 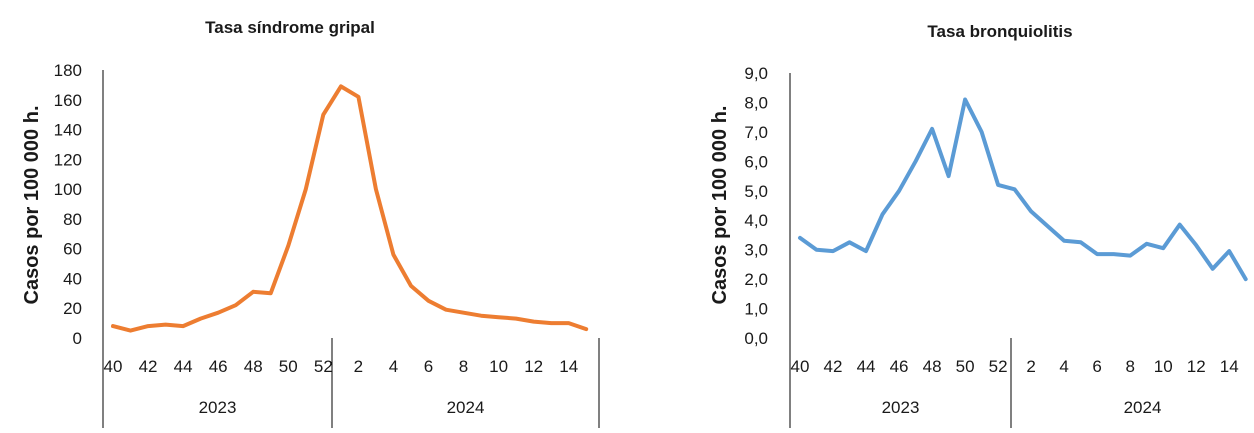 What do you see at coordinates (999, 31) in the screenshot?
I see `chart-title: Tasa bronquiolitis` at bounding box center [999, 31].